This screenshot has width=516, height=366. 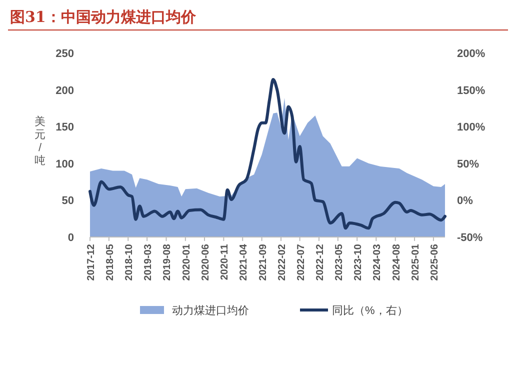 I want to click on x-tick-label: 2020-11, so click(x=225, y=262).